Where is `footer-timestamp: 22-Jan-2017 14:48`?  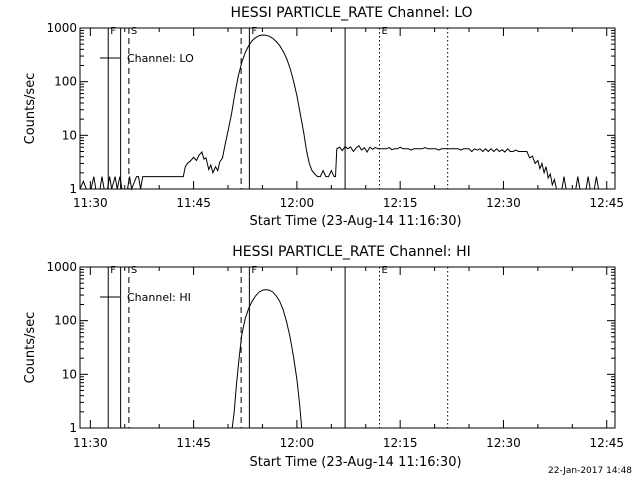 footer-timestamp: 22-Jan-2017 14:48 is located at coordinates (590, 471).